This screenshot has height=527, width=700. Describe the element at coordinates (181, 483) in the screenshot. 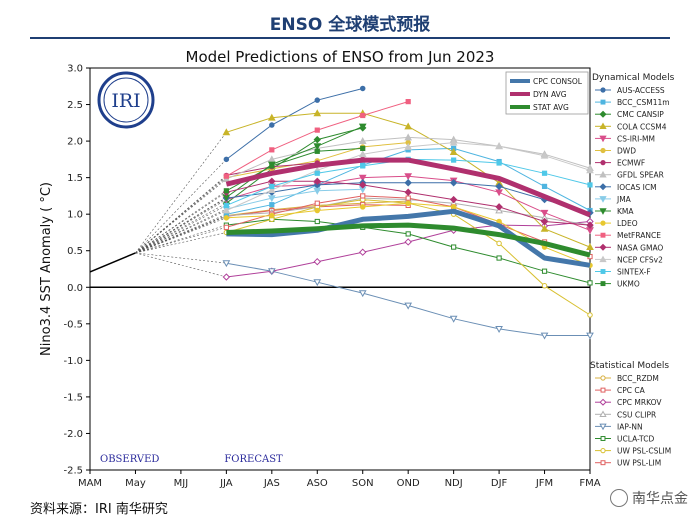

I see `x-tick-label: MJJ` at that location.